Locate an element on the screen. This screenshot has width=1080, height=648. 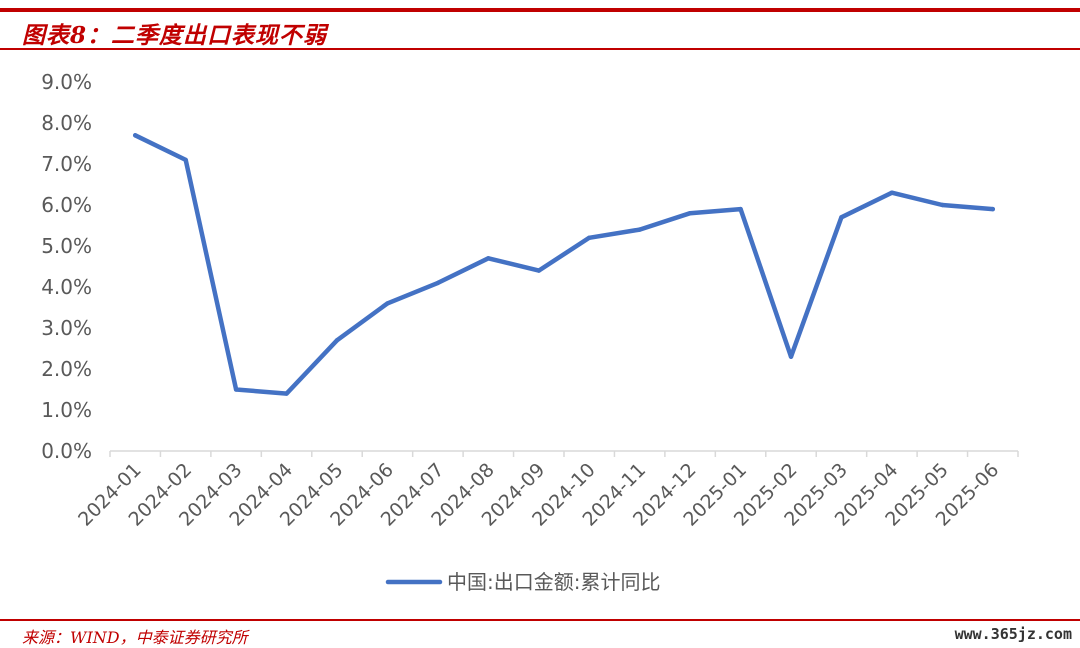
top-rule is located at coordinates (540, 10).